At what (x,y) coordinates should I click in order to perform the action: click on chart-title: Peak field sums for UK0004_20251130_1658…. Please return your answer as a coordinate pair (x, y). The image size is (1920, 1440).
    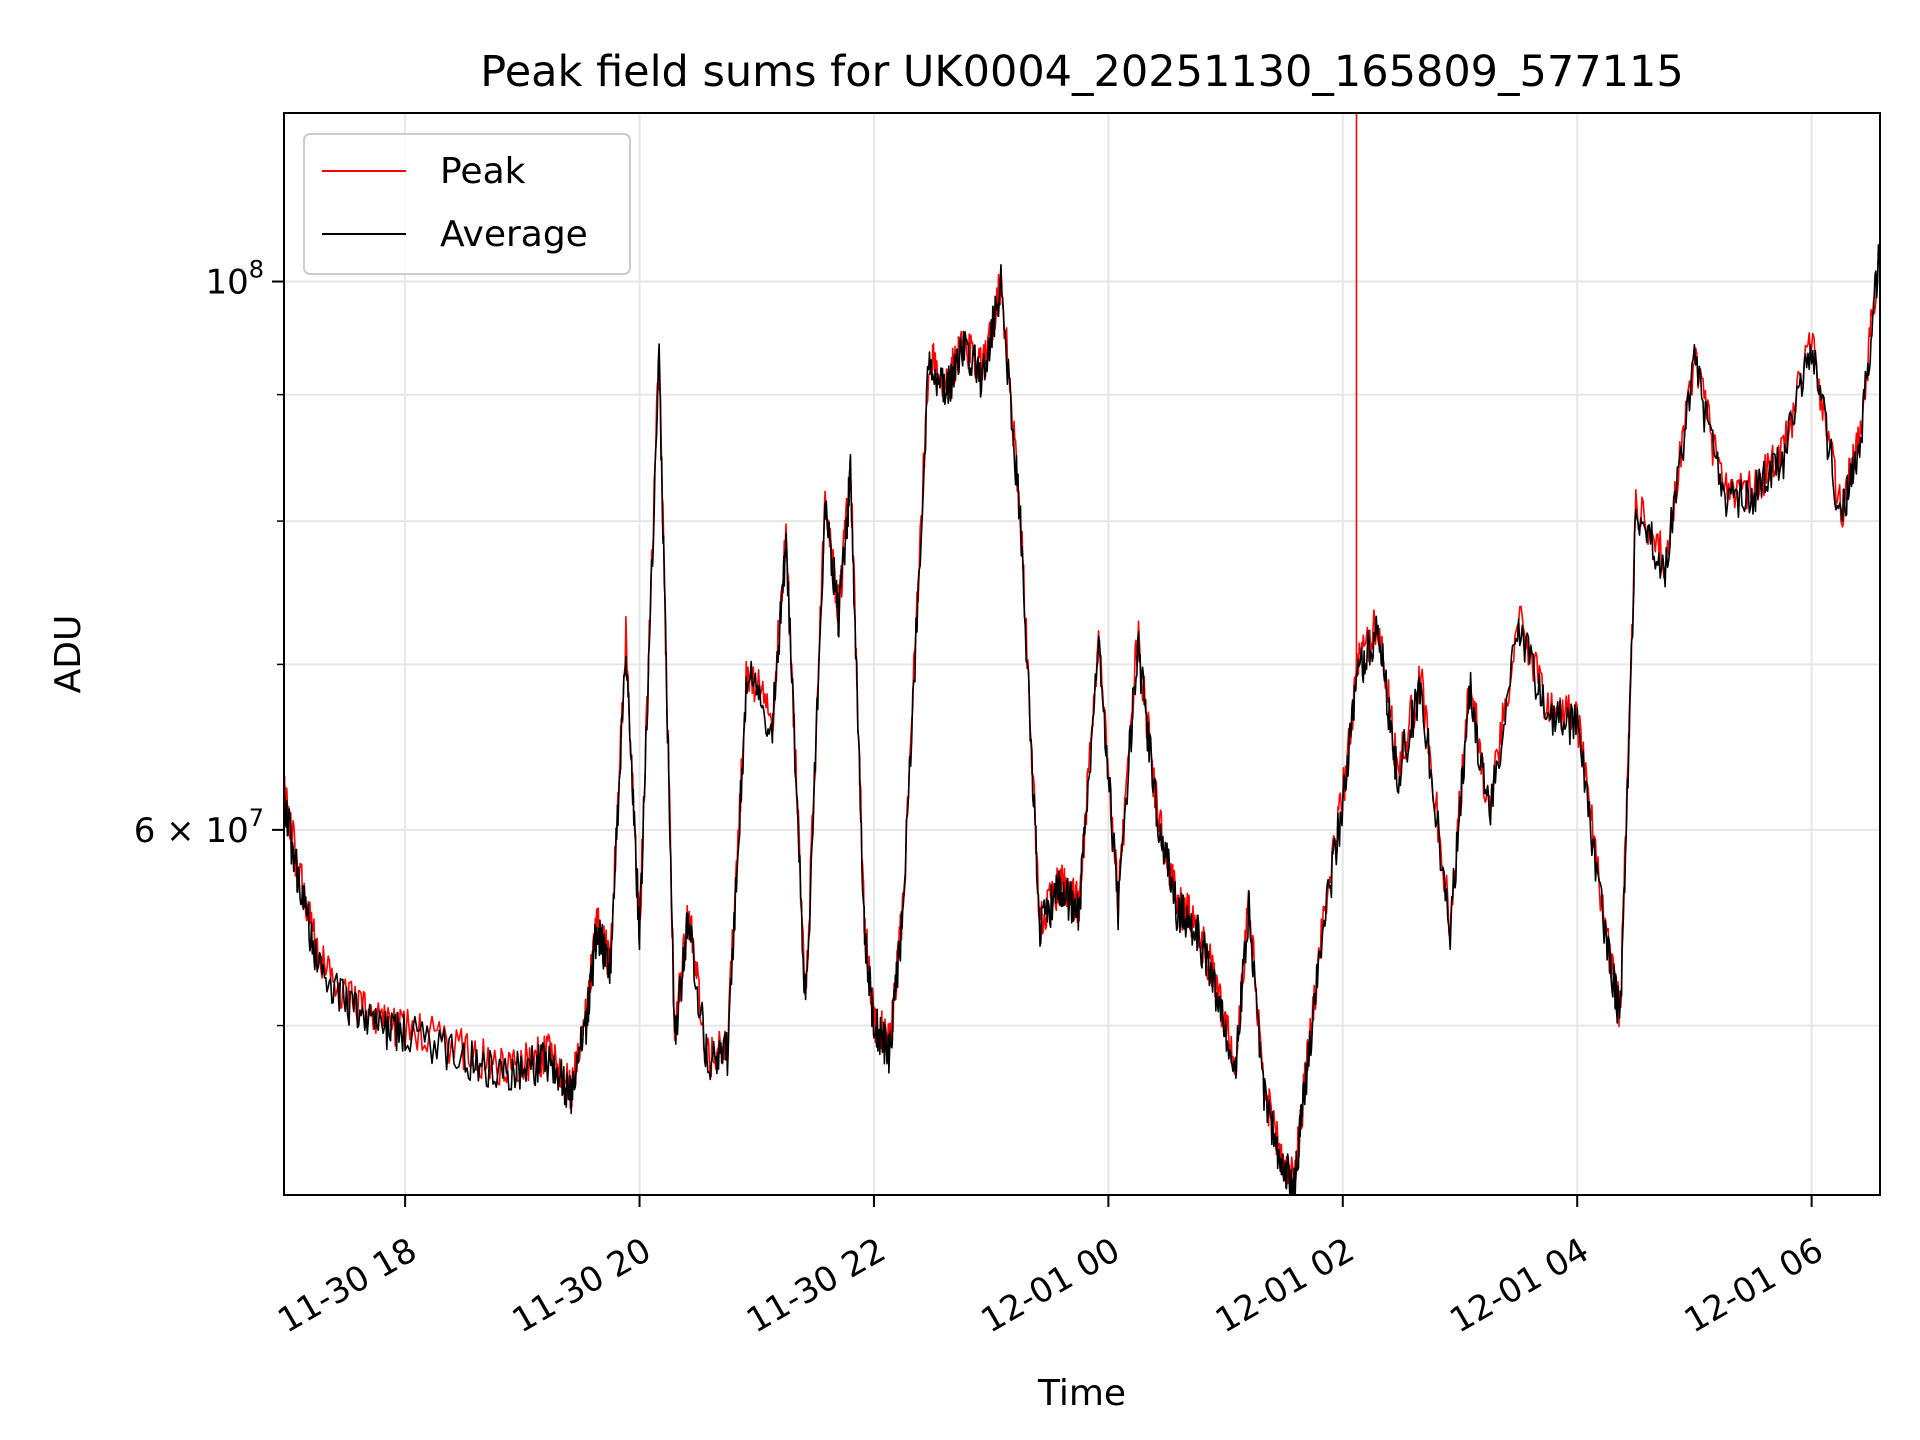
    Looking at the image, I should click on (1081, 72).